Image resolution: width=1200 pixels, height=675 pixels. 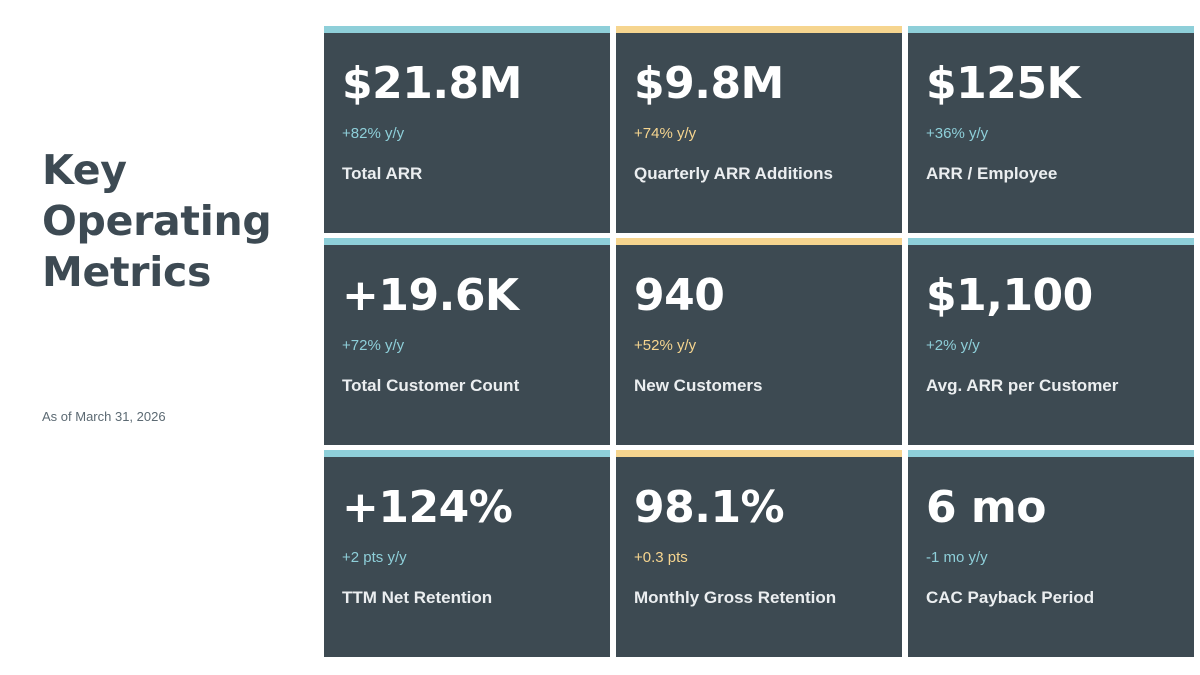 What do you see at coordinates (157, 221) in the screenshot?
I see `page-title-line: Operating` at bounding box center [157, 221].